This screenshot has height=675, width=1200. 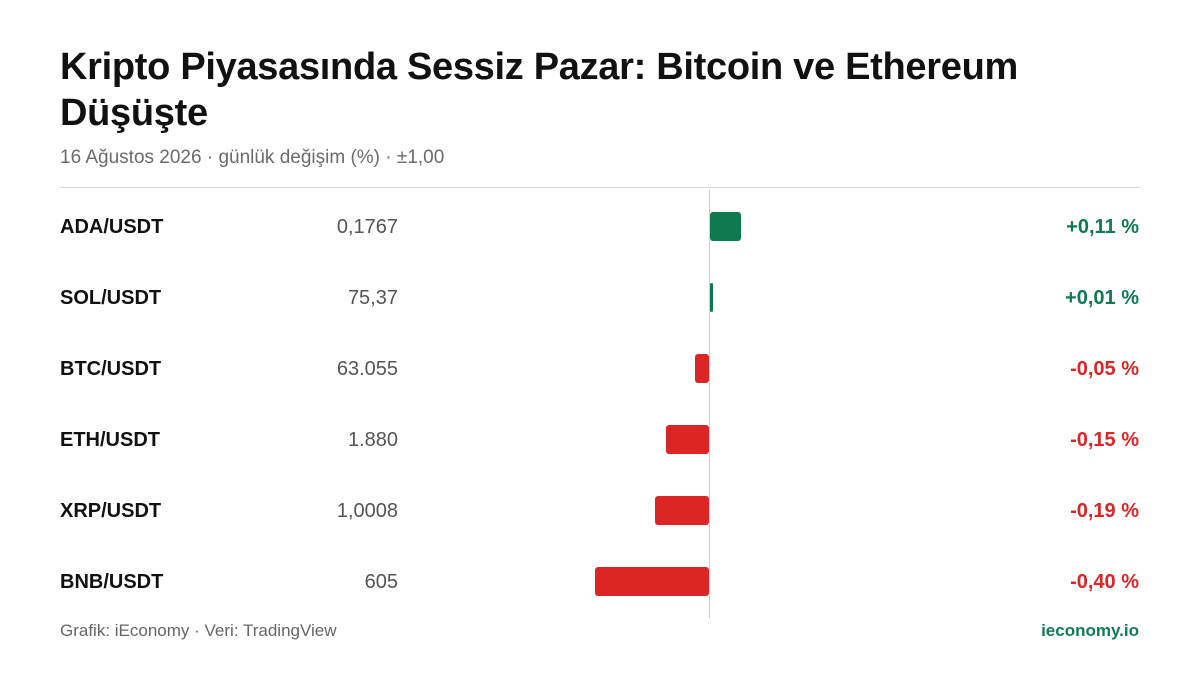 I want to click on change-label: -0,40 %, so click(x=1104, y=582).